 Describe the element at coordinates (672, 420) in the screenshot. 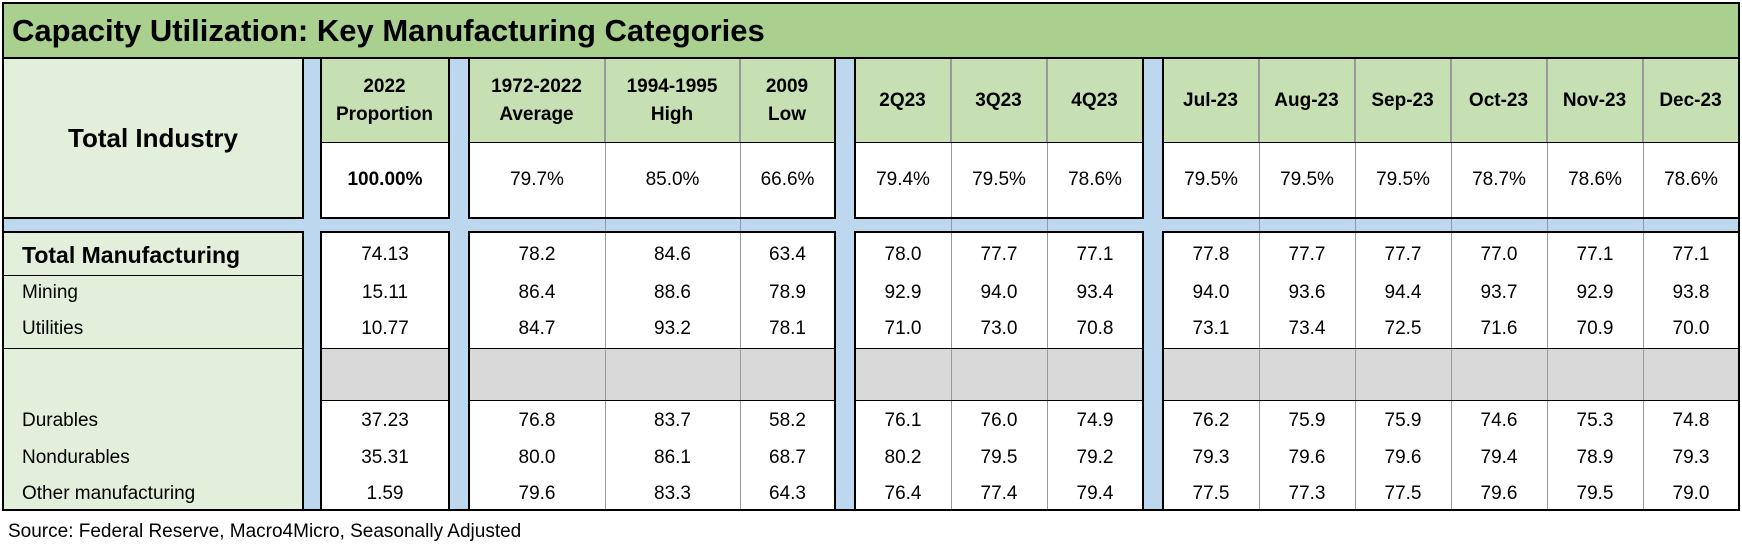

I see `table-cell: 83.7` at that location.